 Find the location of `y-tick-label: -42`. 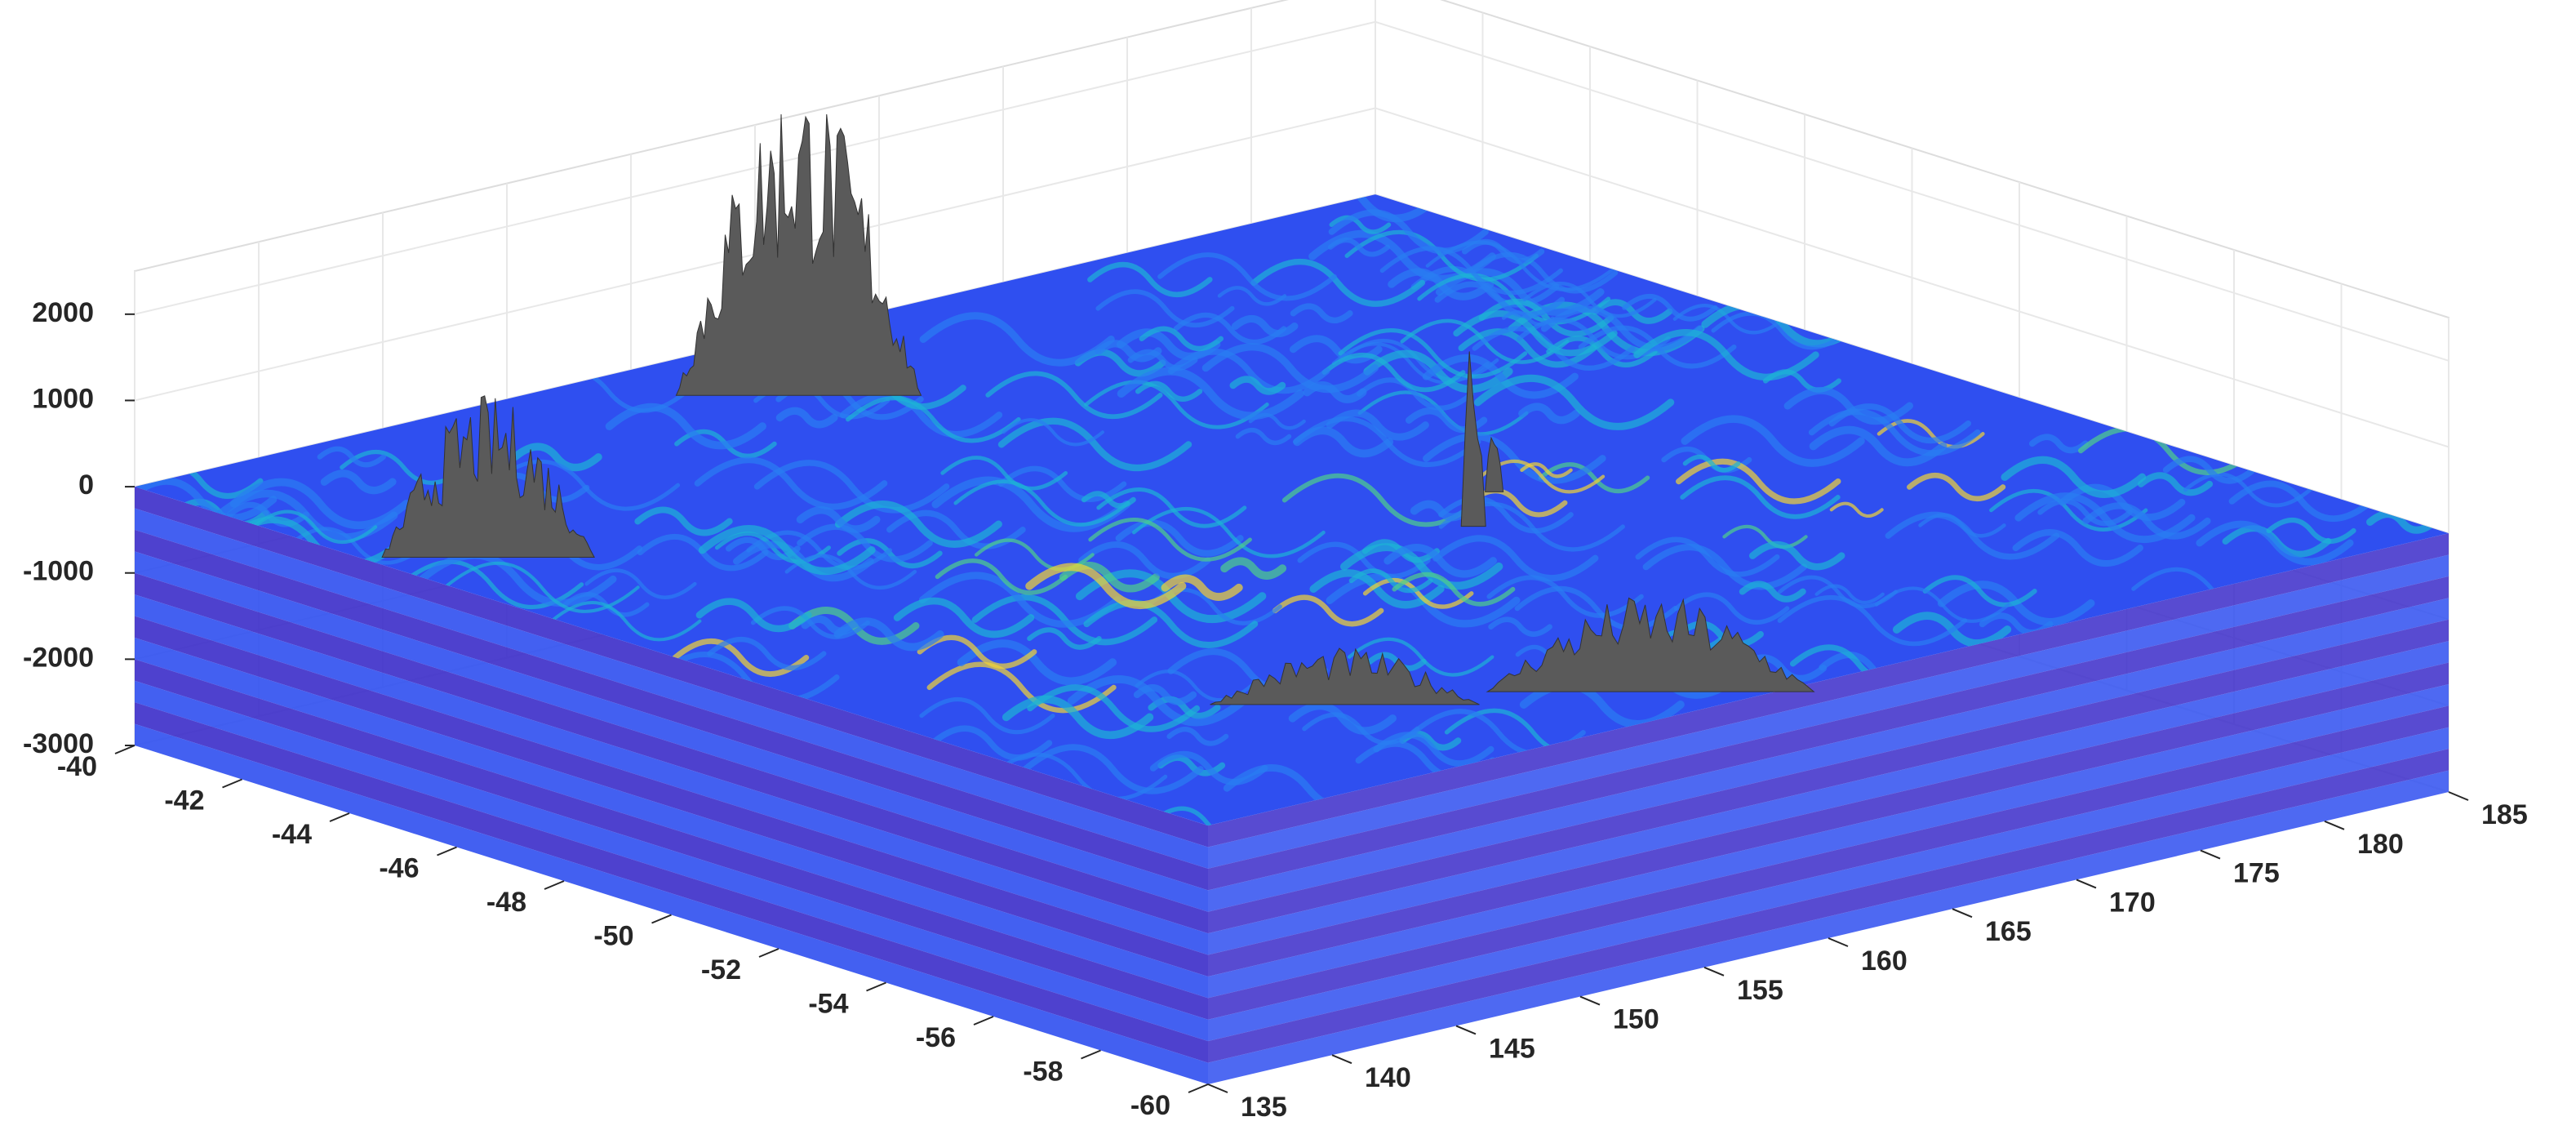

y-tick-label: -42 is located at coordinates (184, 800).